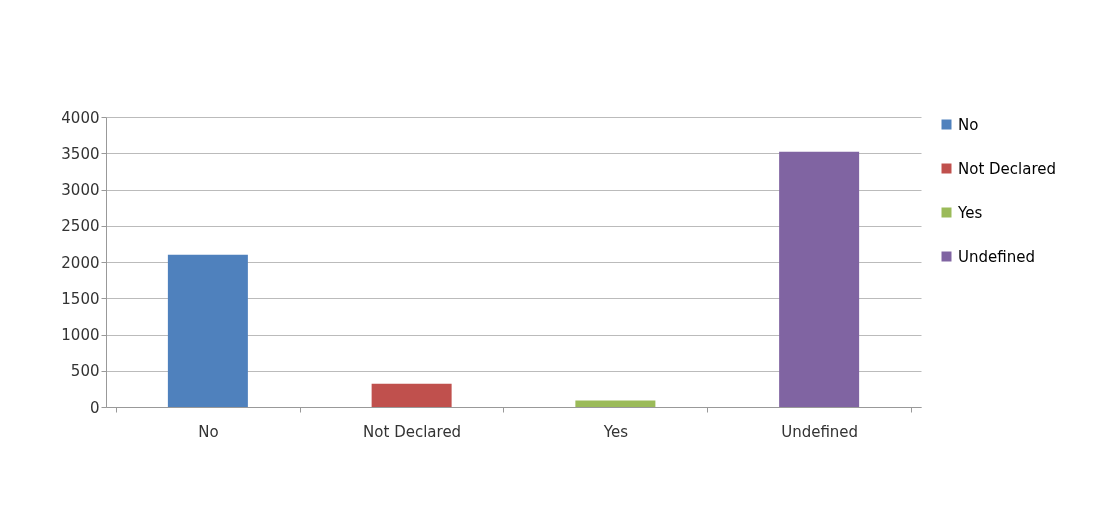 The height and width of the screenshot is (515, 1102). Describe the element at coordinates (80, 262) in the screenshot. I see `y-tick-label: 2000` at that location.